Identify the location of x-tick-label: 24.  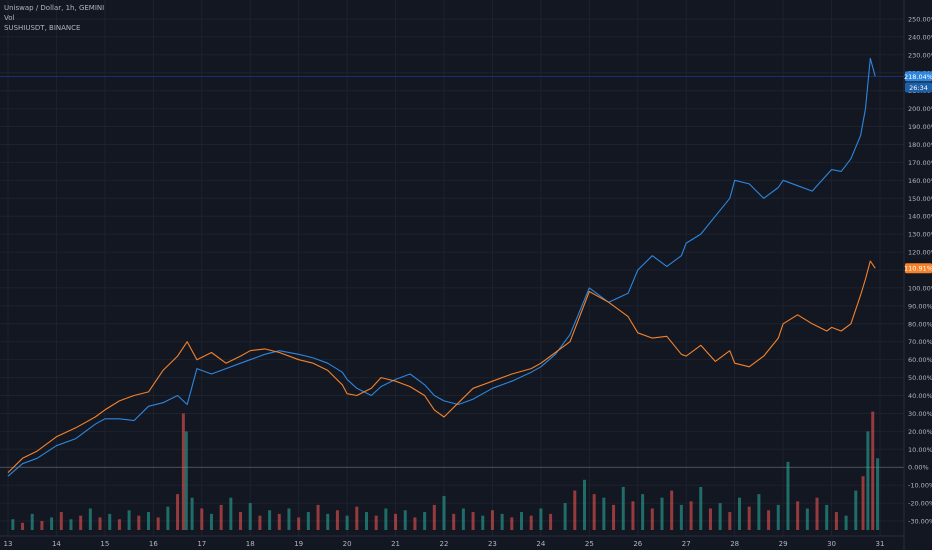
(540, 544).